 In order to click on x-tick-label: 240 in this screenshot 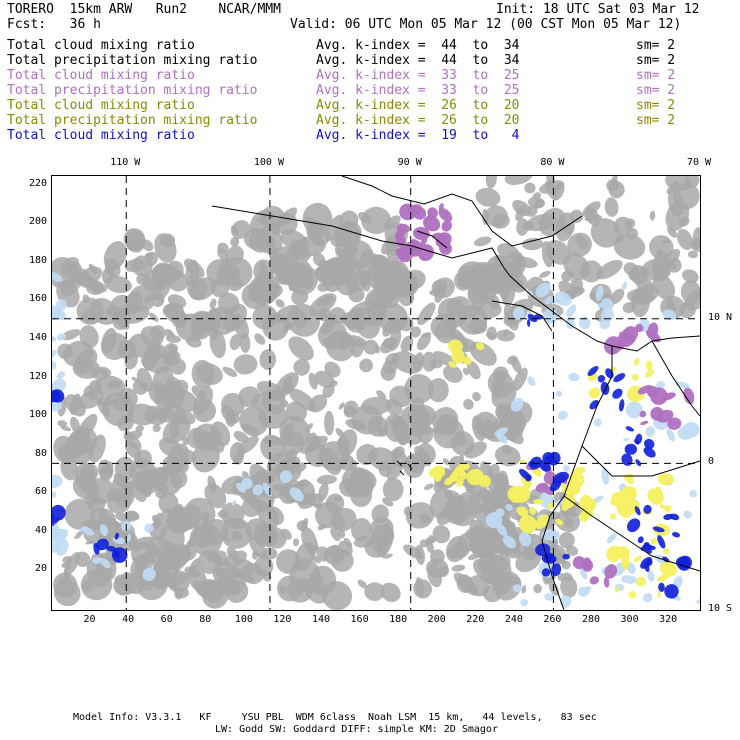, I will do `click(513, 619)`.